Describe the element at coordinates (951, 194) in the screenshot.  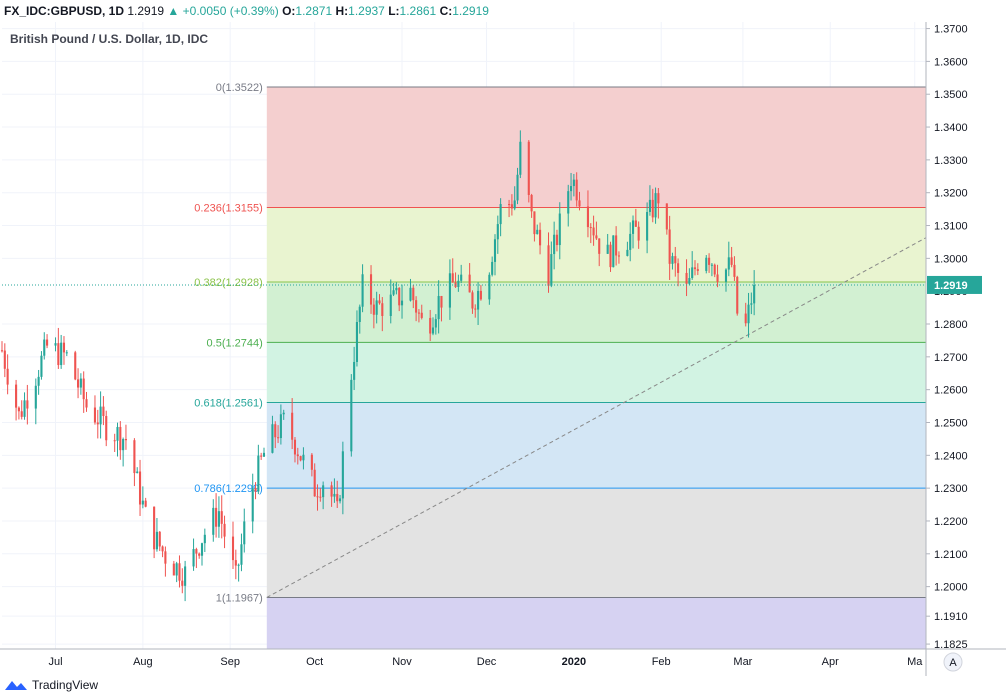
I see `price-tick-label: 1.3200` at that location.